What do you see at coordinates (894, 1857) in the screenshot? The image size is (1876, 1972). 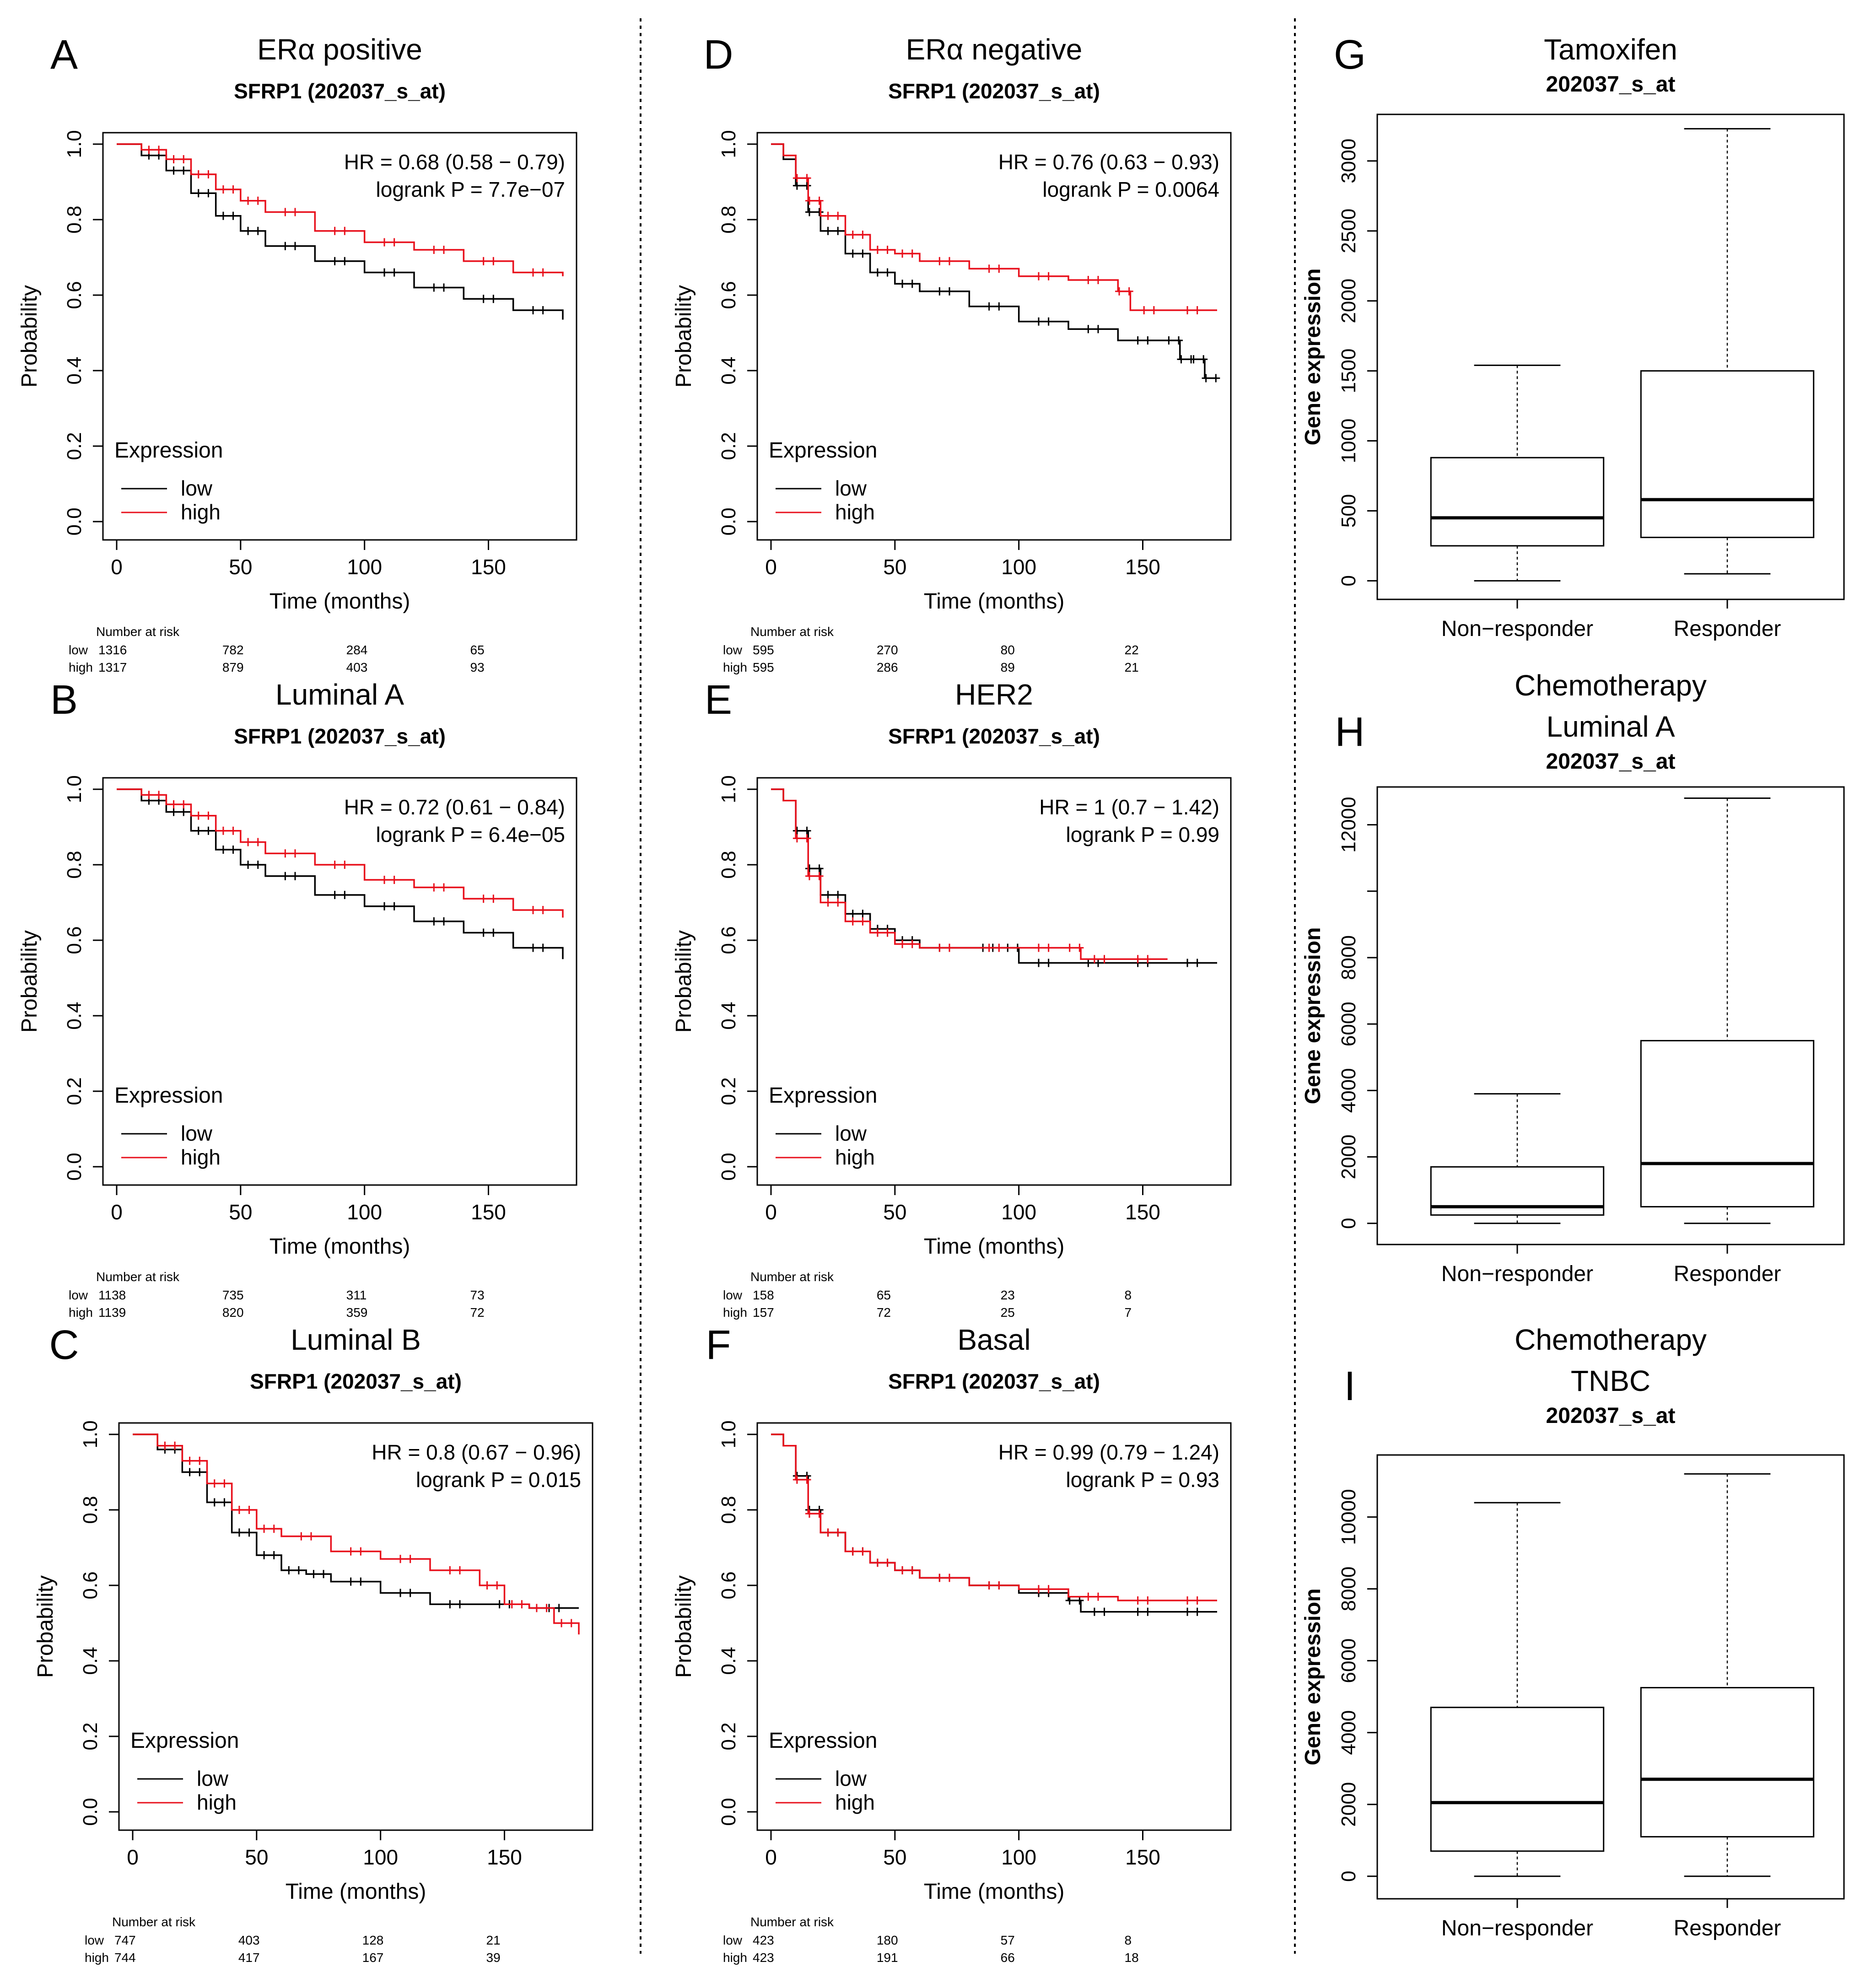 I see `x-tick-label: 50` at bounding box center [894, 1857].